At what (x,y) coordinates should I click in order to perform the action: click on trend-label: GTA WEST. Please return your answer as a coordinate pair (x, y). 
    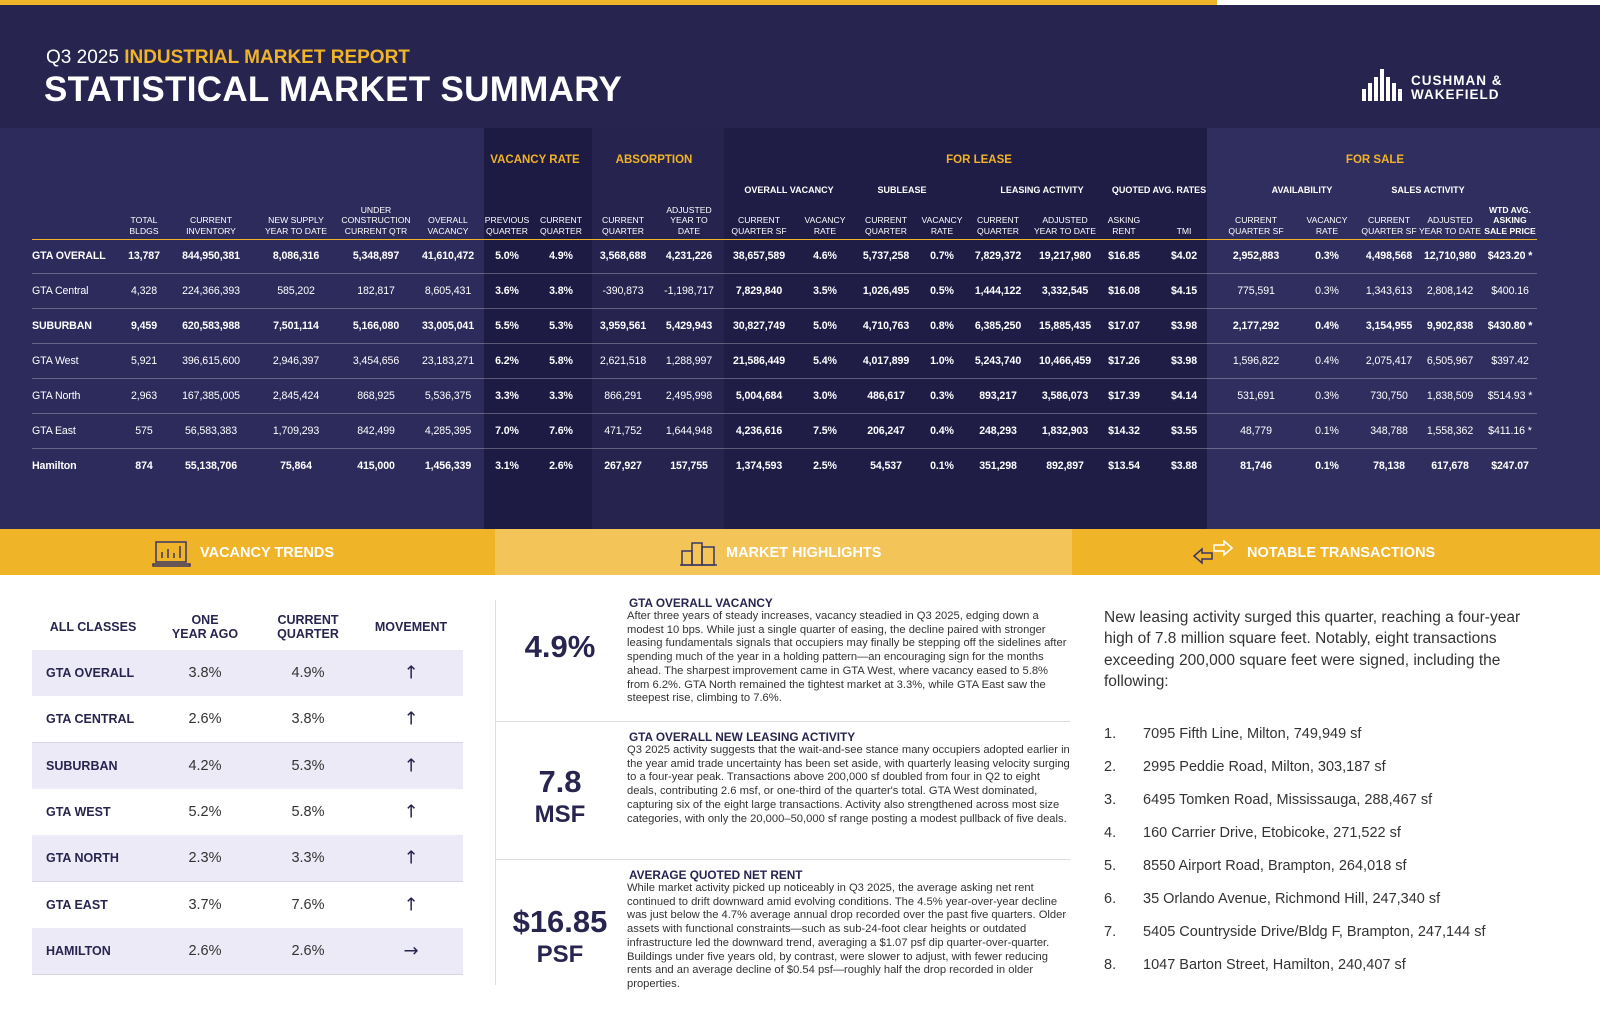
    Looking at the image, I should click on (78, 811).